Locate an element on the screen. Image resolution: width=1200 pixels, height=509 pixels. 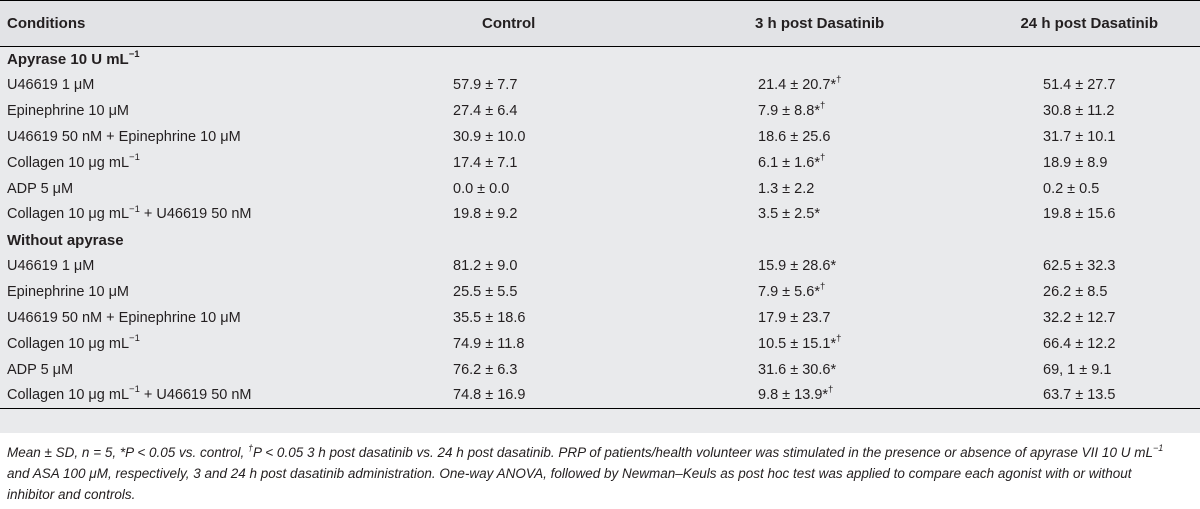
cell-control: 57.9 ± 7.7 is located at coordinates (485, 85).